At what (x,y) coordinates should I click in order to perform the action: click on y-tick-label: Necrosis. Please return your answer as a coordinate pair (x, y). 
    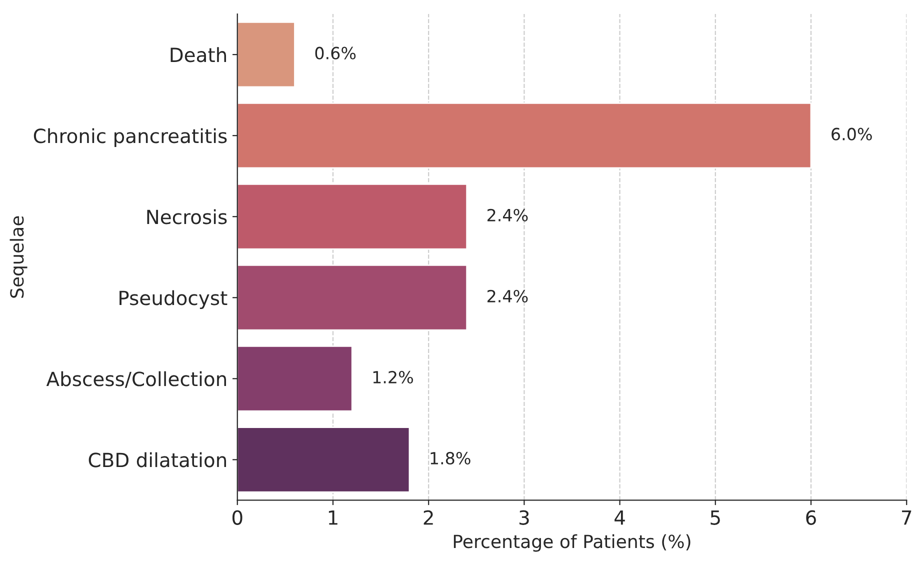
    Looking at the image, I should click on (187, 216).